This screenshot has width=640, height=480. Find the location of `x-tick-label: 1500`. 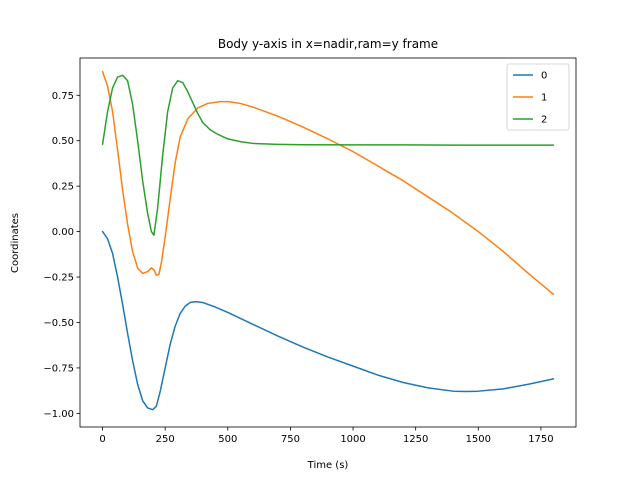

x-tick-label: 1500 is located at coordinates (478, 439).